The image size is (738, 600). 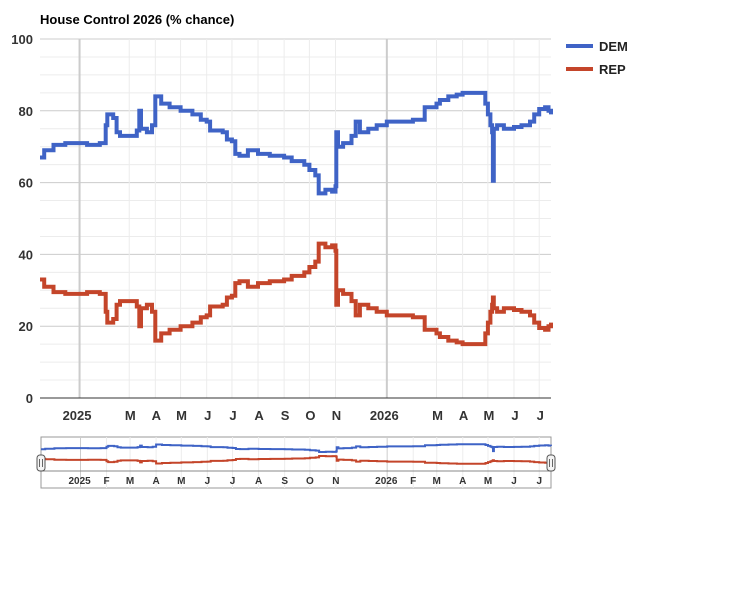 I want to click on x-axis: 2025 M A M J J A S O N 2026 M A M J J, so click(x=303, y=415).